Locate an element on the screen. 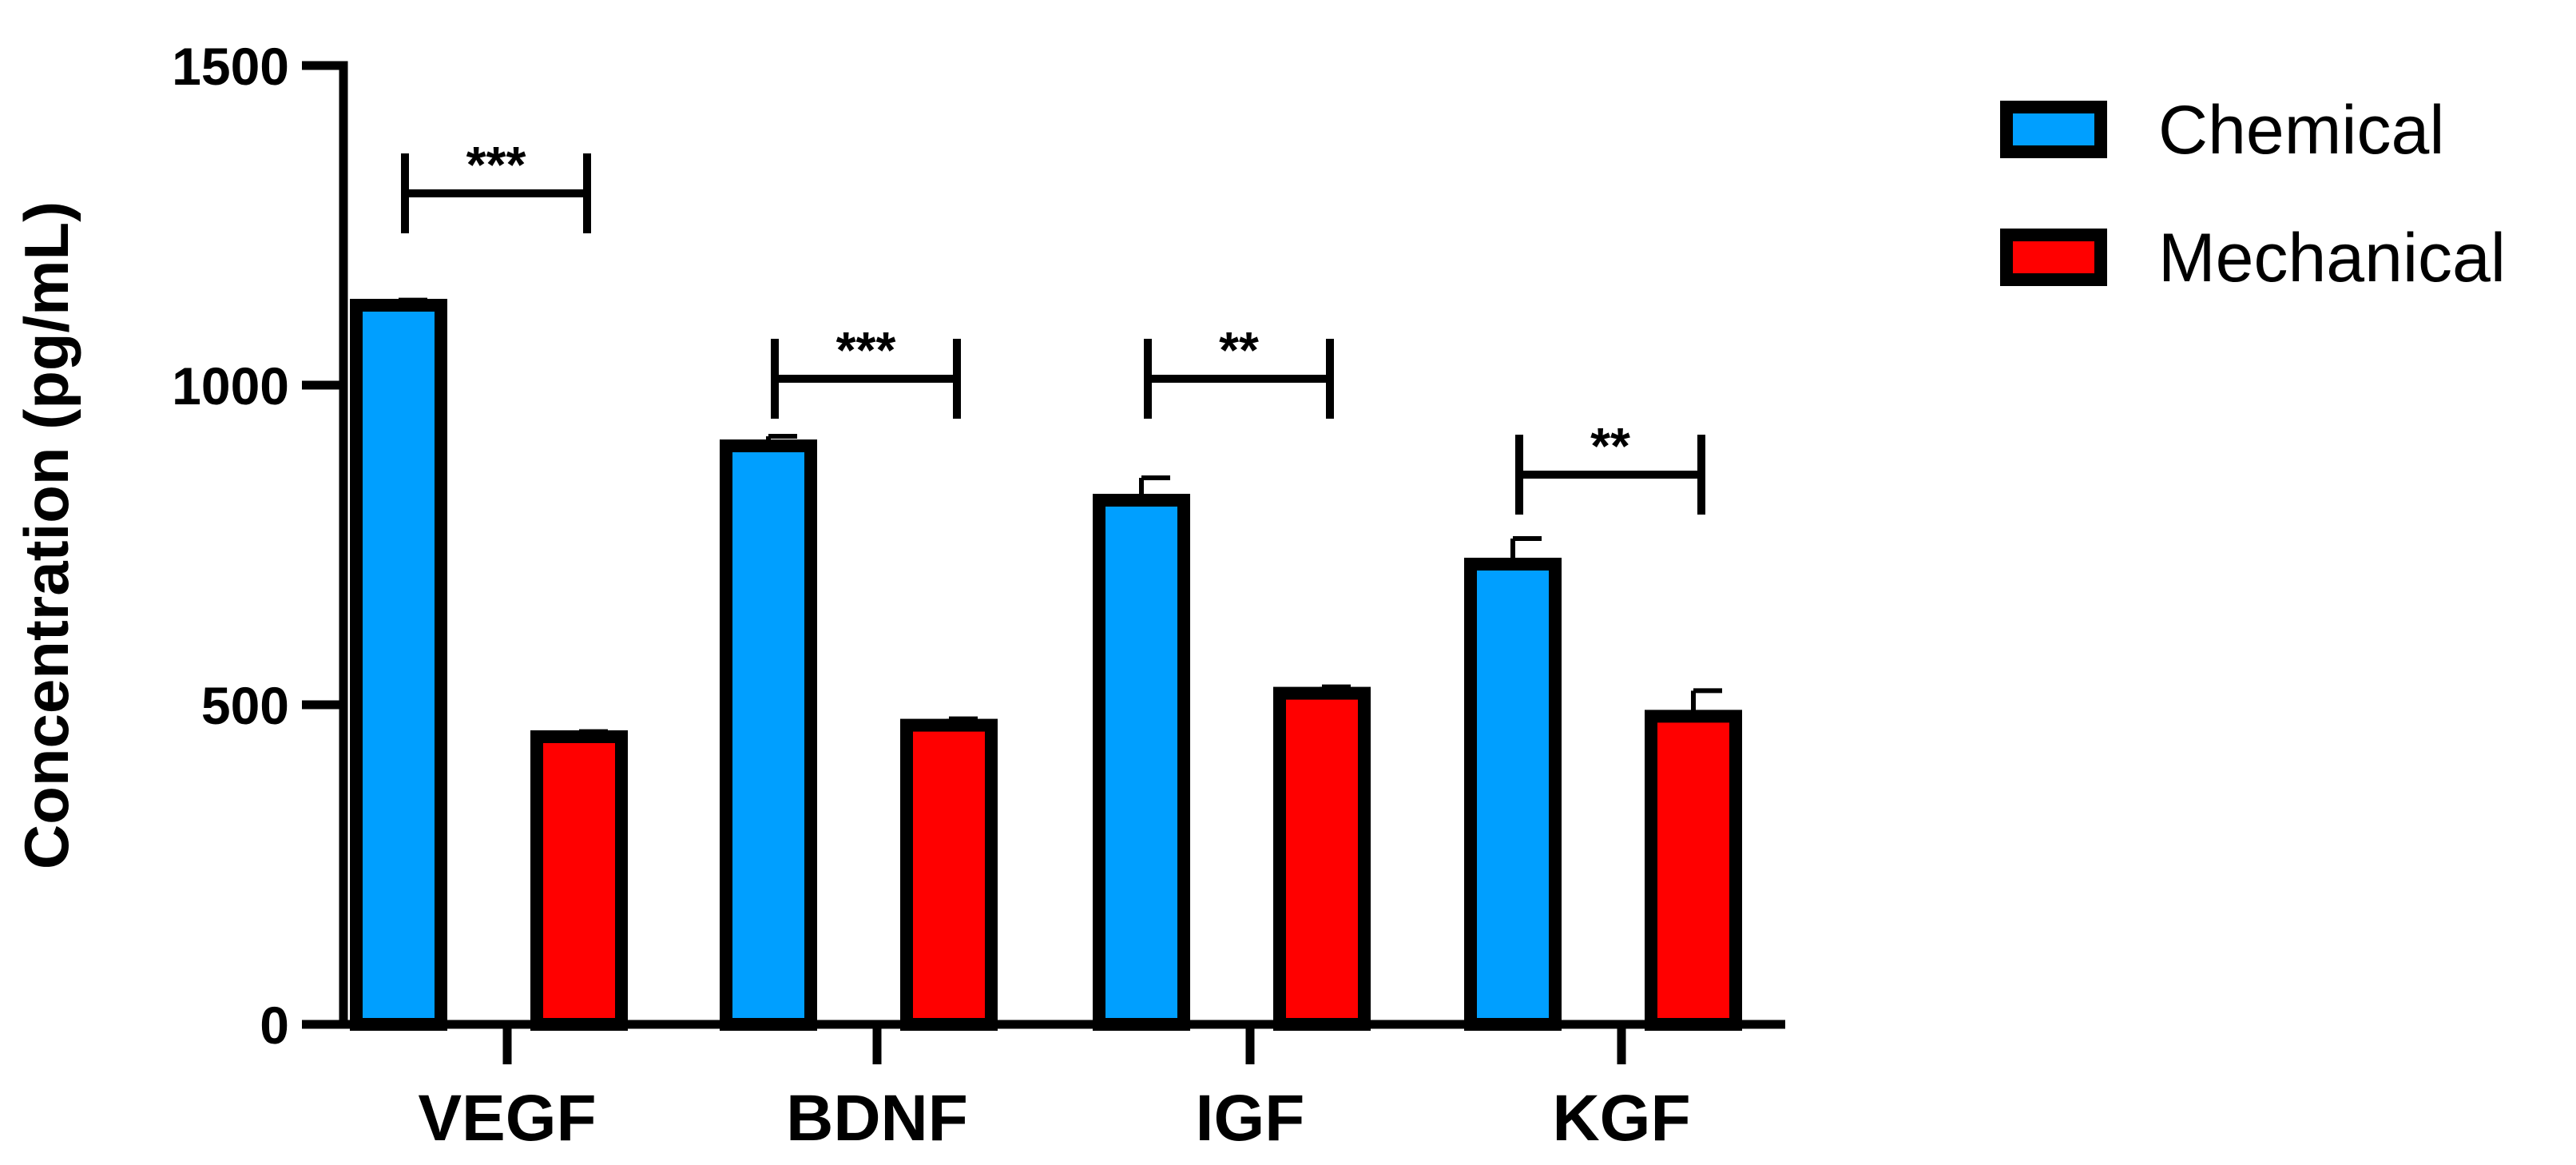  legend-label: Chemical is located at coordinates (2301, 130).